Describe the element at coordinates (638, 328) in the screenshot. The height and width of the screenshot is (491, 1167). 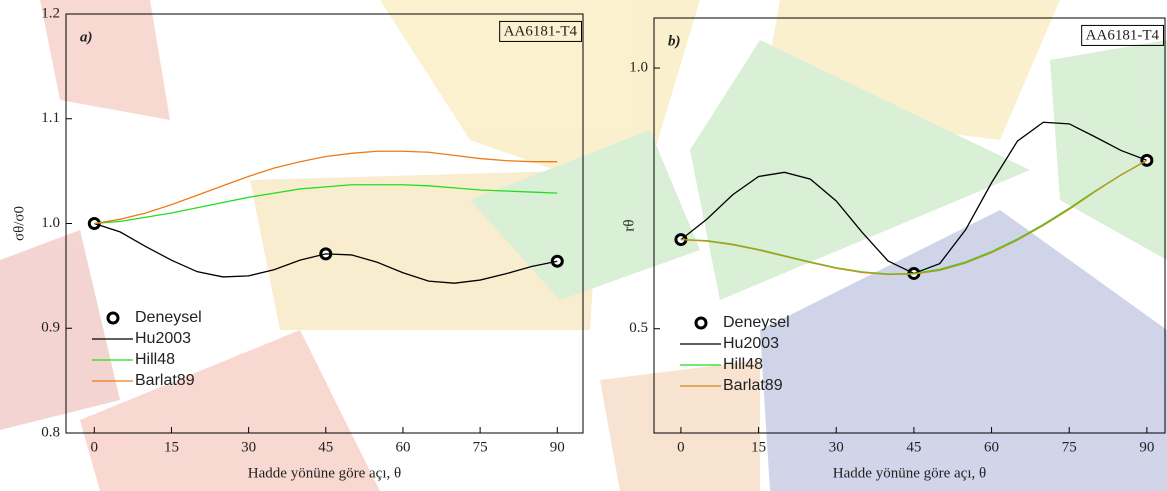
I see `y-tick-label: 0.5` at that location.